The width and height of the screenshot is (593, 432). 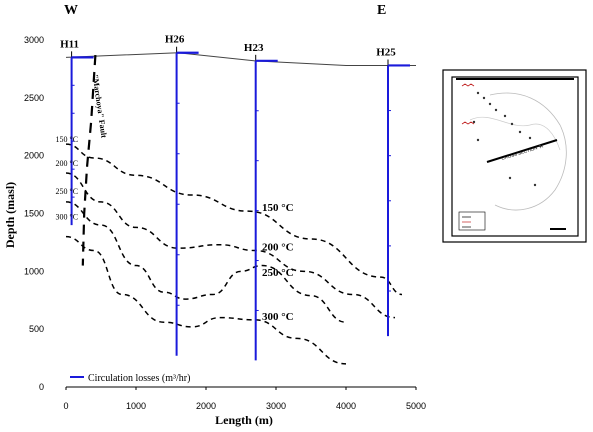 What do you see at coordinates (472, 221) in the screenshot?
I see `inset-legend-box` at bounding box center [472, 221].